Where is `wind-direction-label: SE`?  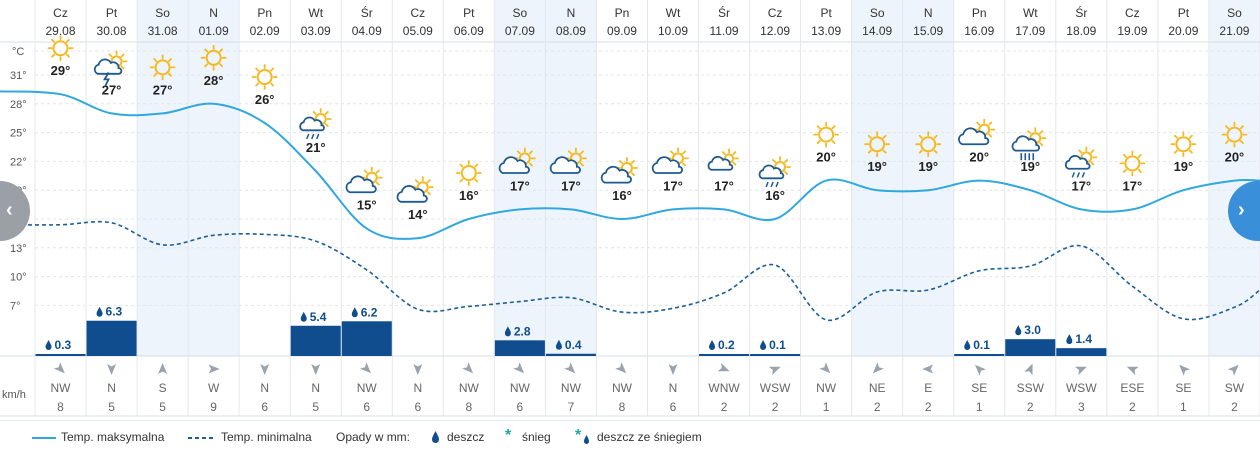
wind-direction-label: SE is located at coordinates (979, 388).